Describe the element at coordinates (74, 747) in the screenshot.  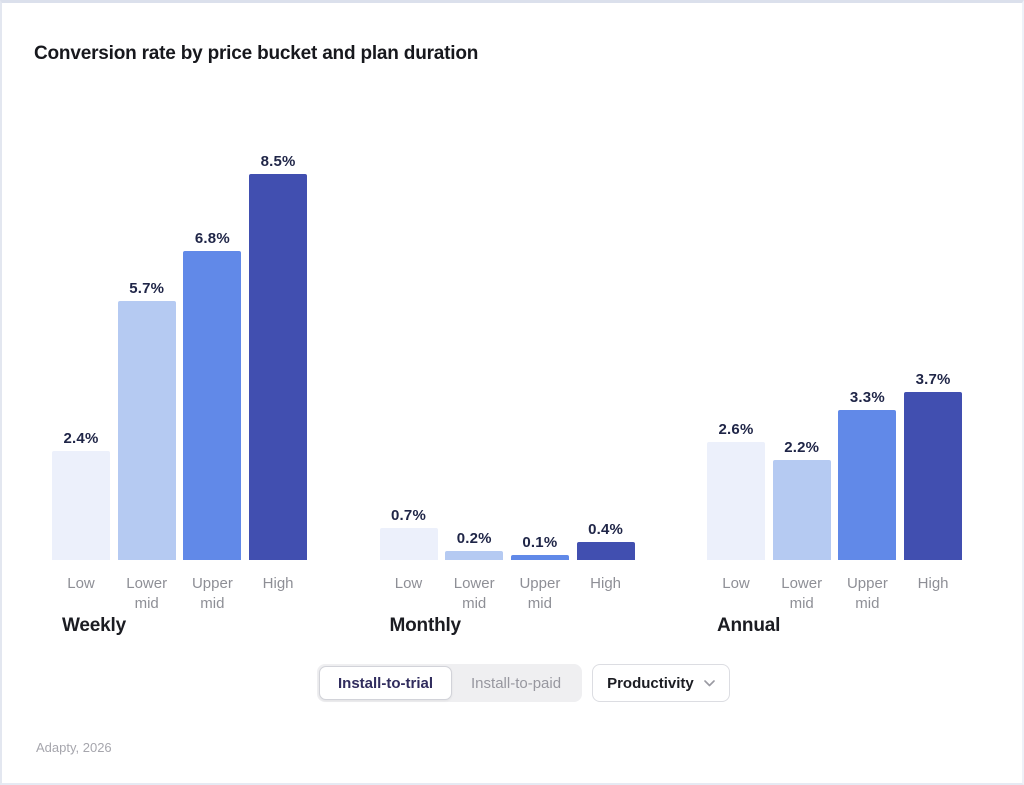
I see `source-note: Adapty, 2026` at that location.